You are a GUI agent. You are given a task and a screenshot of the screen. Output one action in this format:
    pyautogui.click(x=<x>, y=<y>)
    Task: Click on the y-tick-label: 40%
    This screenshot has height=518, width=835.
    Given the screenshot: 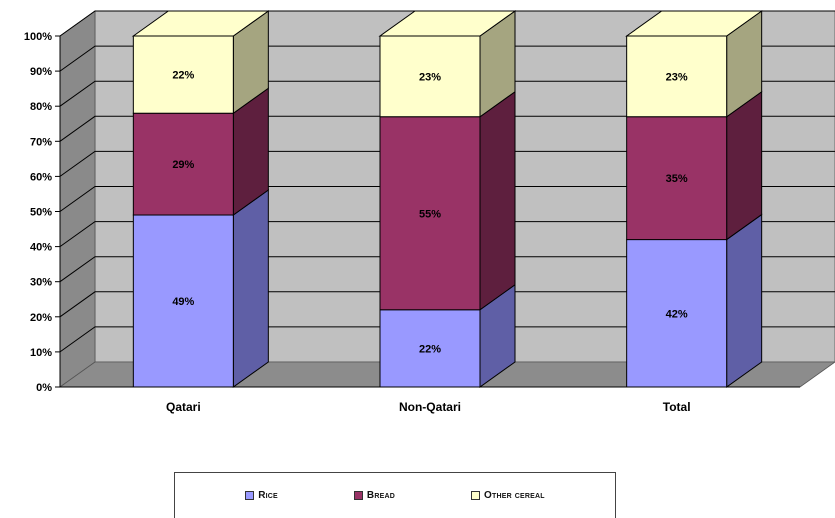 What is the action you would take?
    pyautogui.click(x=41, y=248)
    